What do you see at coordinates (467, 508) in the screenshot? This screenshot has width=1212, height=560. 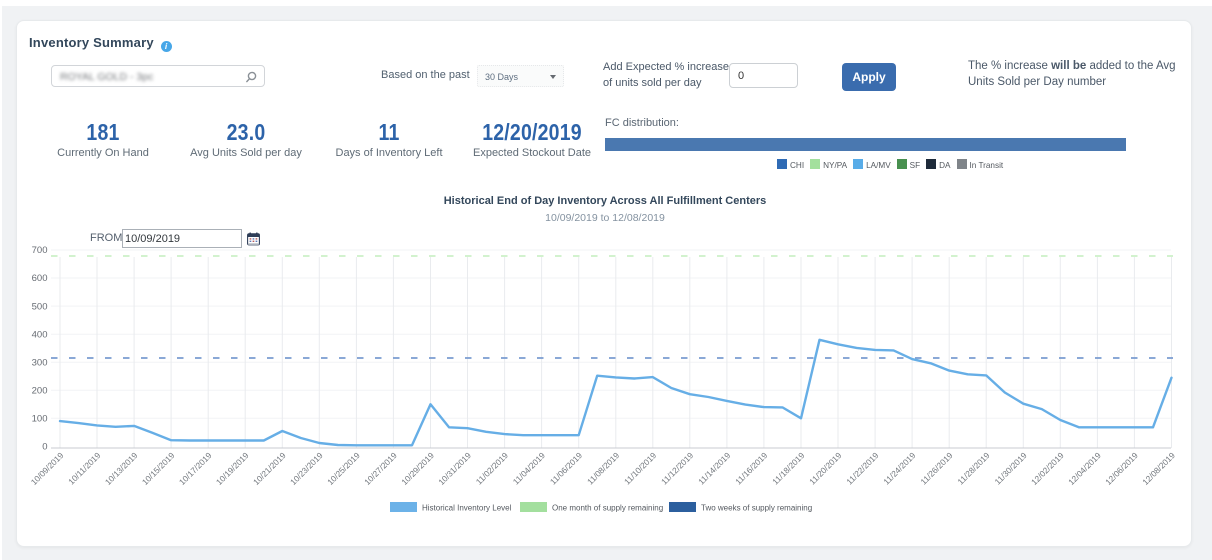 I see `svg-text: Historical Inventory Level` at bounding box center [467, 508].